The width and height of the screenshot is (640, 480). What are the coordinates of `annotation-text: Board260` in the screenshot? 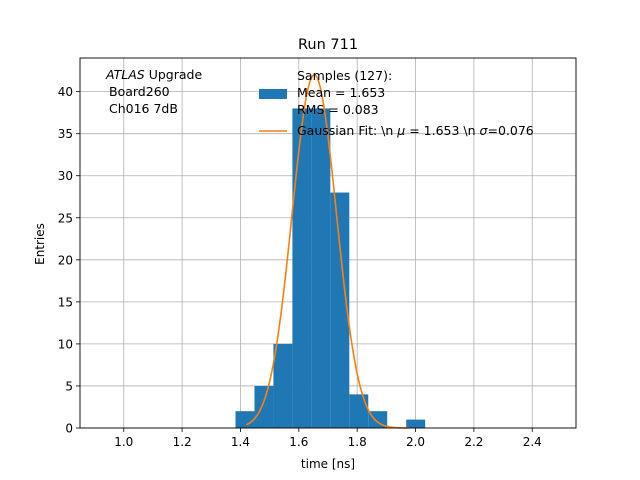 It's located at (139, 91).